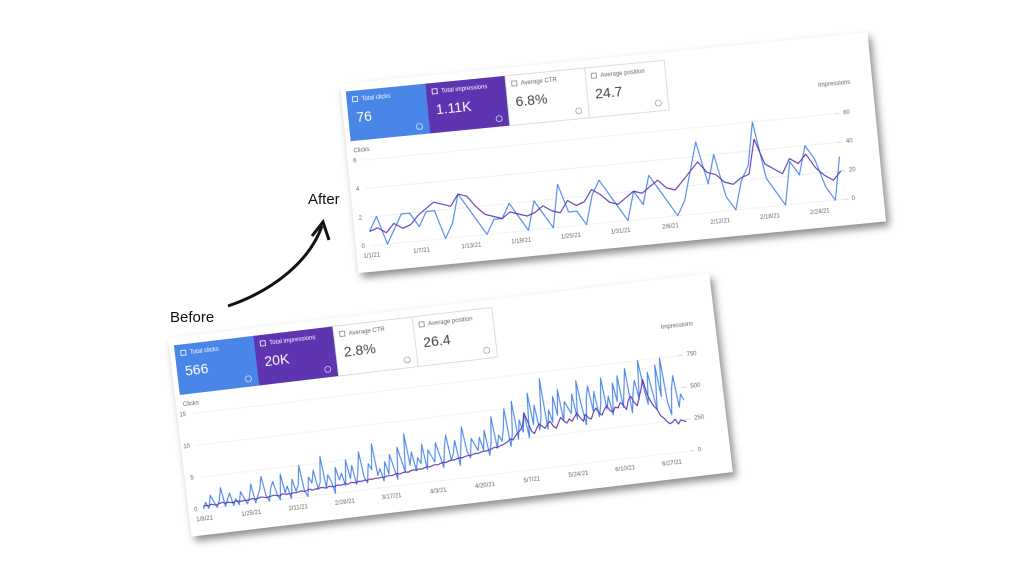 The height and width of the screenshot is (569, 1024). Describe the element at coordinates (364, 116) in the screenshot. I see `card-value: 76` at that location.